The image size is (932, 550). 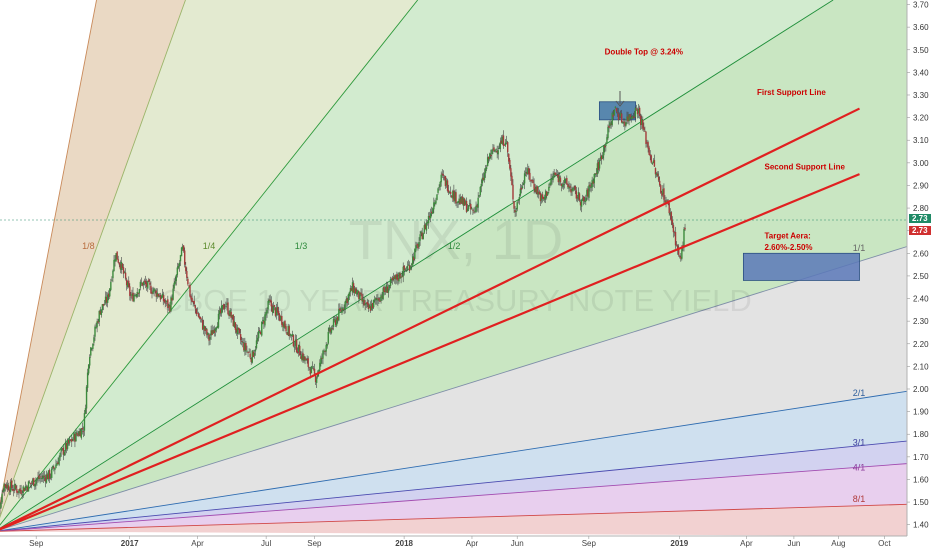 What do you see at coordinates (921, 276) in the screenshot?
I see `y-tick-label: 2.50` at bounding box center [921, 276].